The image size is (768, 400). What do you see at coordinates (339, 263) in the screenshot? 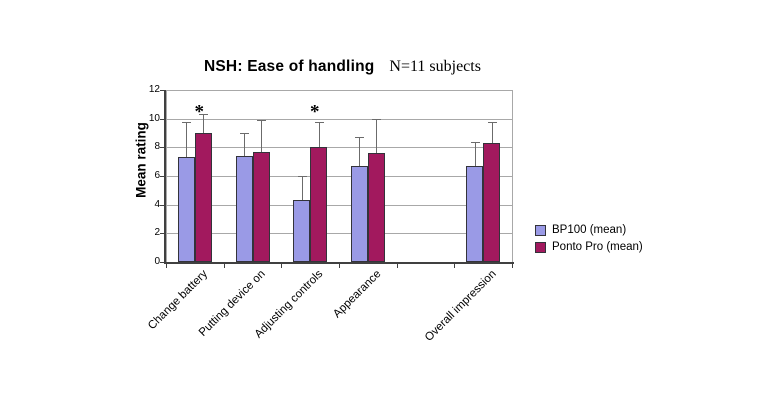
I see `x-axis-line` at bounding box center [339, 263].